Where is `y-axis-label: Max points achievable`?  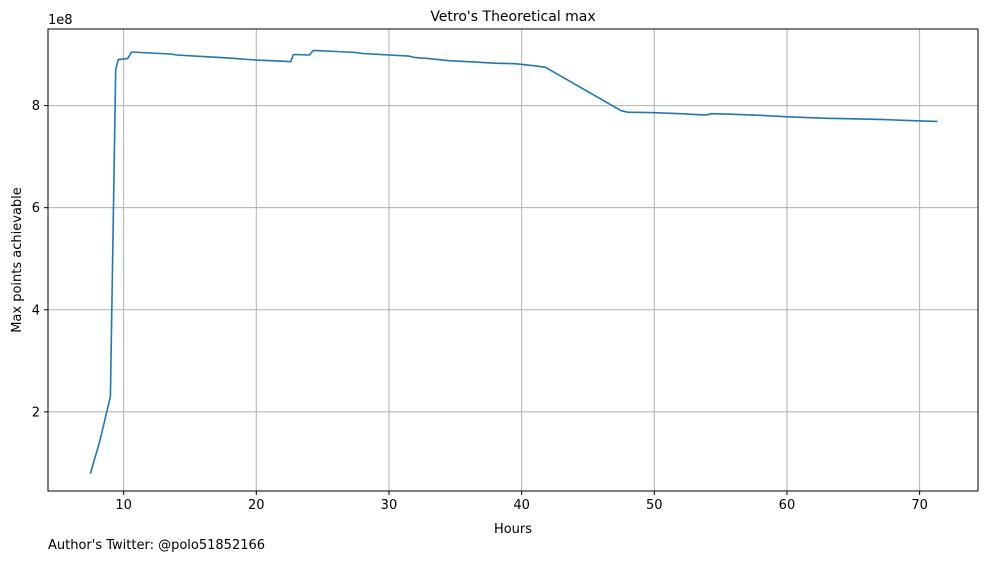 y-axis-label: Max points achievable is located at coordinates (17, 260).